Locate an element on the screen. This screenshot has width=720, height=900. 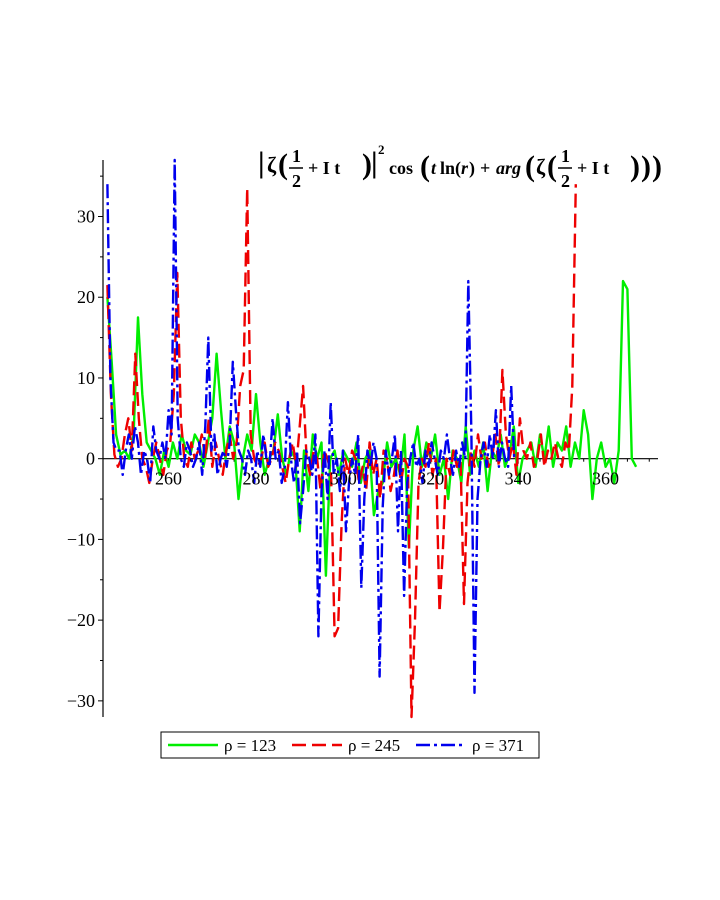
title-frac-num-1: 1 is located at coordinates (296, 156).